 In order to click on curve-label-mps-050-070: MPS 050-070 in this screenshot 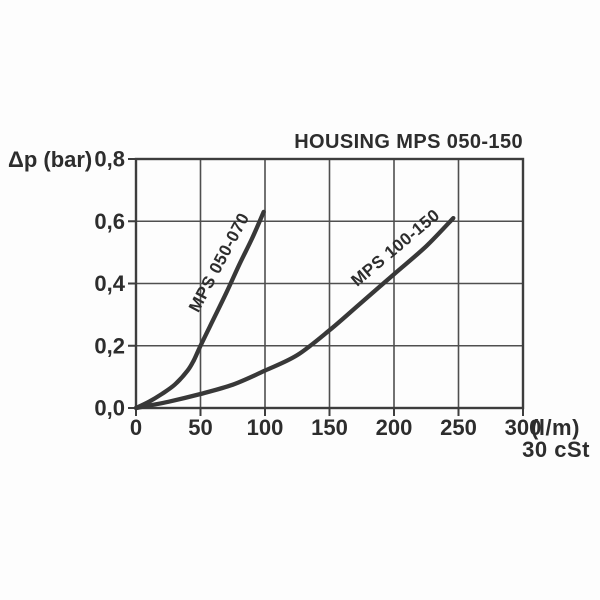, I will do `click(219, 263)`.